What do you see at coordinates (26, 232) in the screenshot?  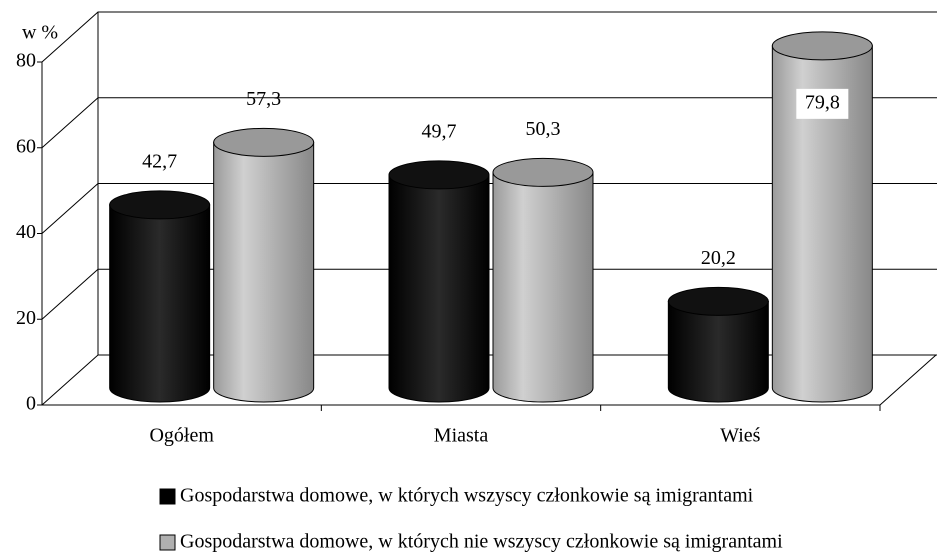 I see `y-tick-label: 40` at bounding box center [26, 232].